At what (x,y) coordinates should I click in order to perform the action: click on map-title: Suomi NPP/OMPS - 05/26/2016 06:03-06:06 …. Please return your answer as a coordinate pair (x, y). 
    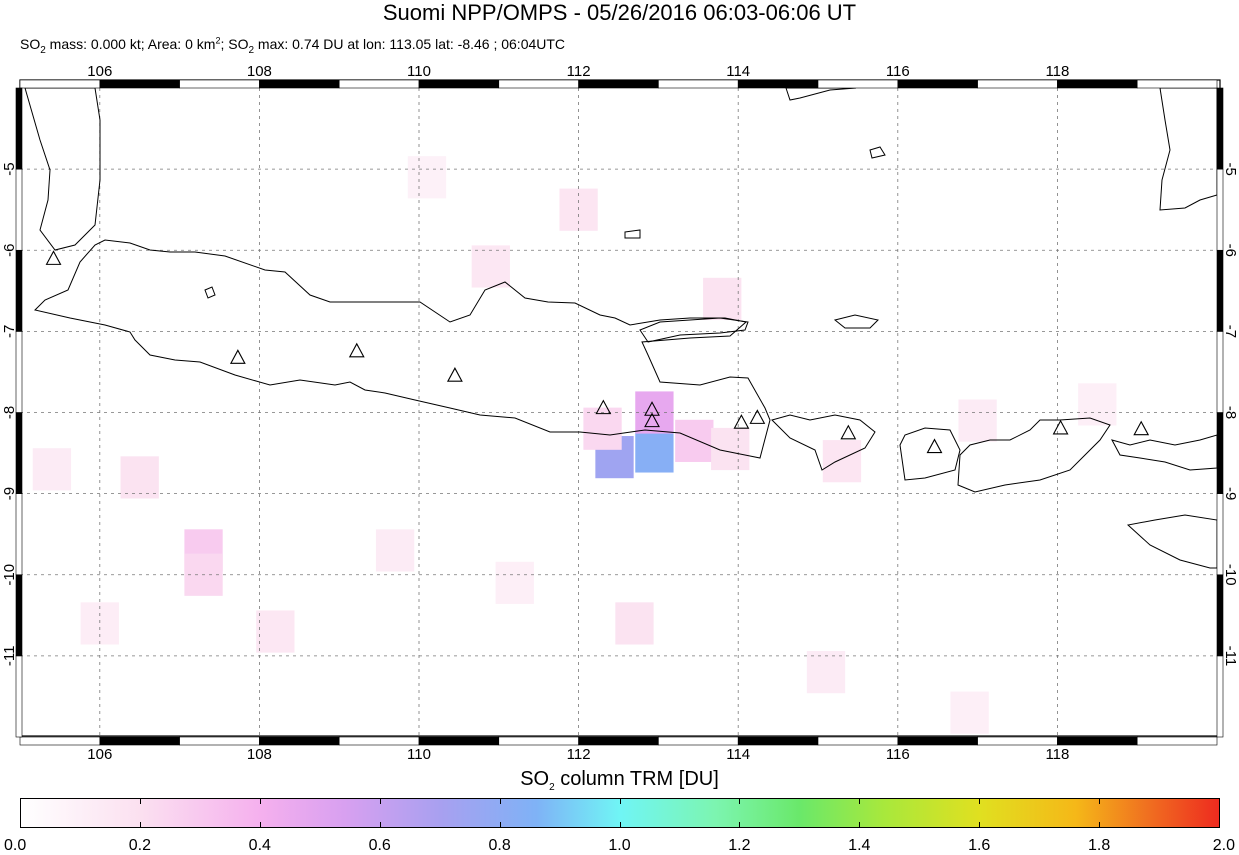
    Looking at the image, I should click on (619, 12).